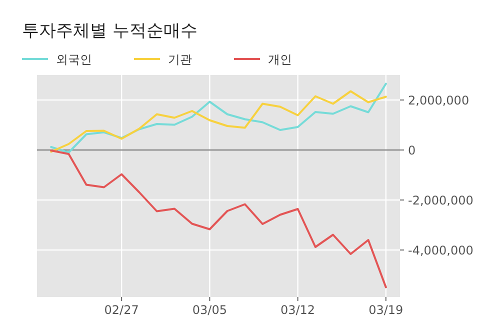  I want to click on legend-label: 개인, so click(280, 59).